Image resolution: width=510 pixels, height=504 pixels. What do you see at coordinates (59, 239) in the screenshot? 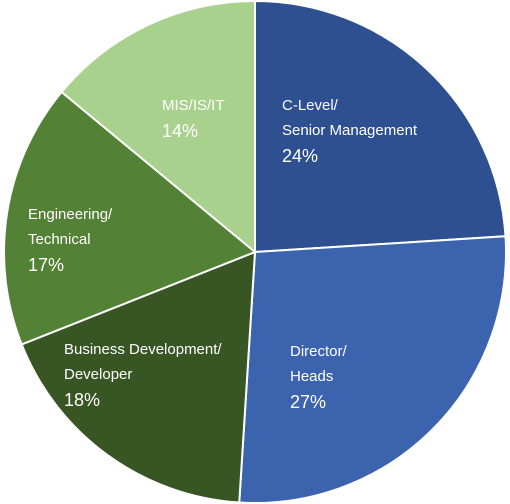
I see `slice-label-line: Technical` at bounding box center [59, 239].